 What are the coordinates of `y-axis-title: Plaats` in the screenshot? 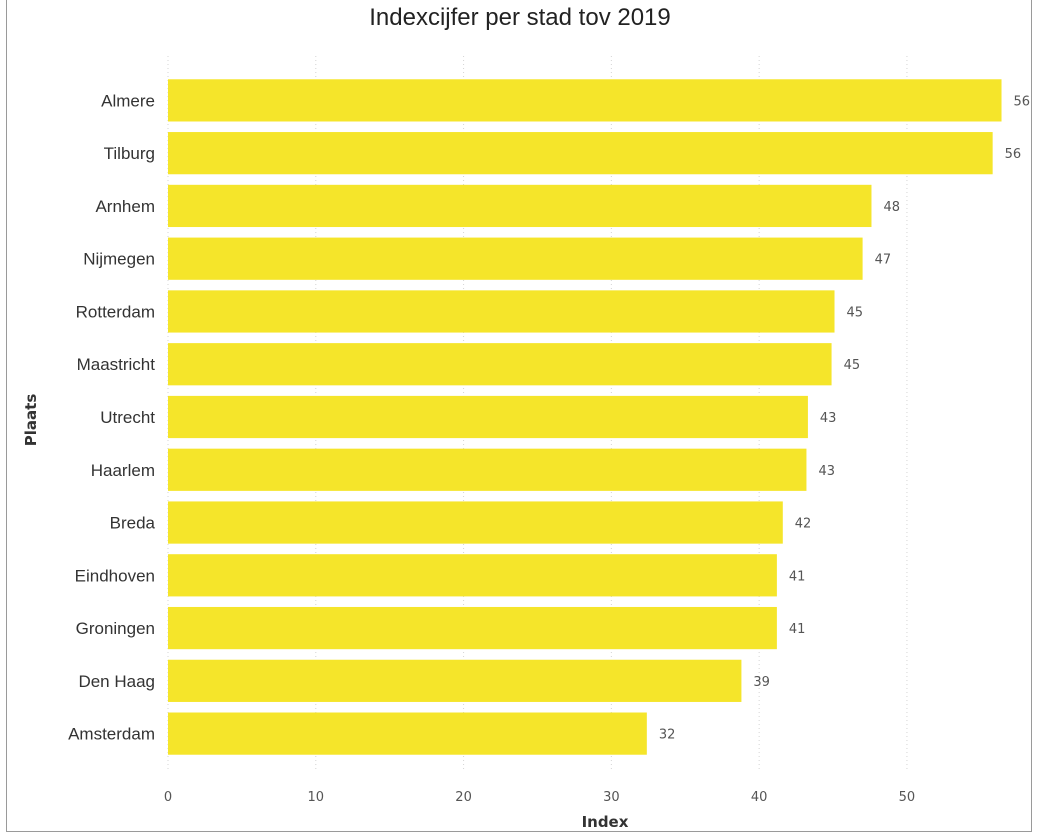 It's located at (31, 420).